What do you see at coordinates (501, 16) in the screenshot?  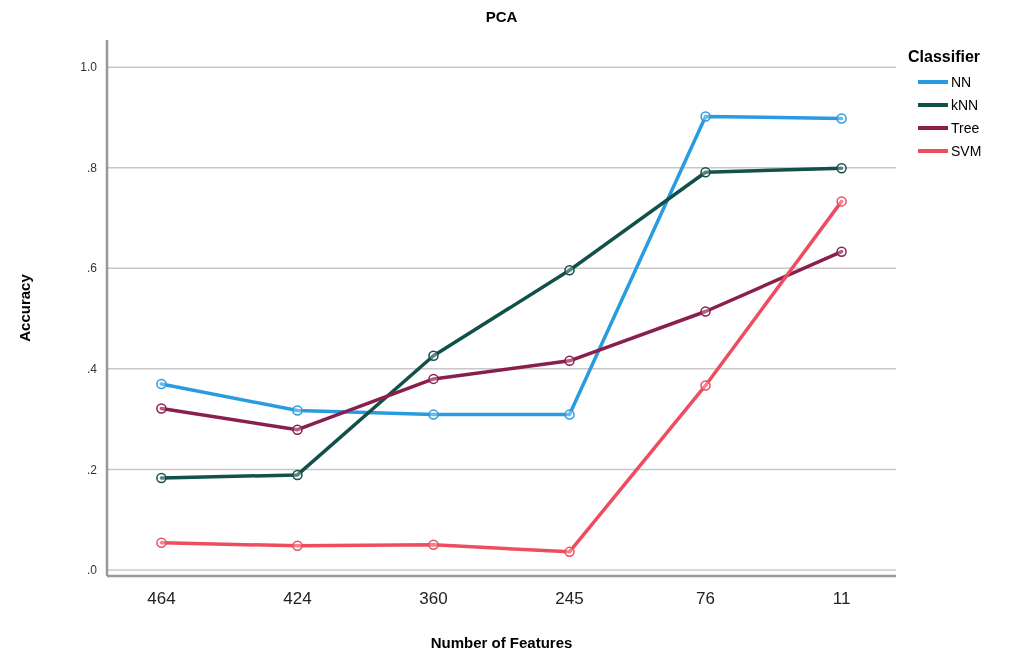 I see `chart-title: PCA` at bounding box center [501, 16].